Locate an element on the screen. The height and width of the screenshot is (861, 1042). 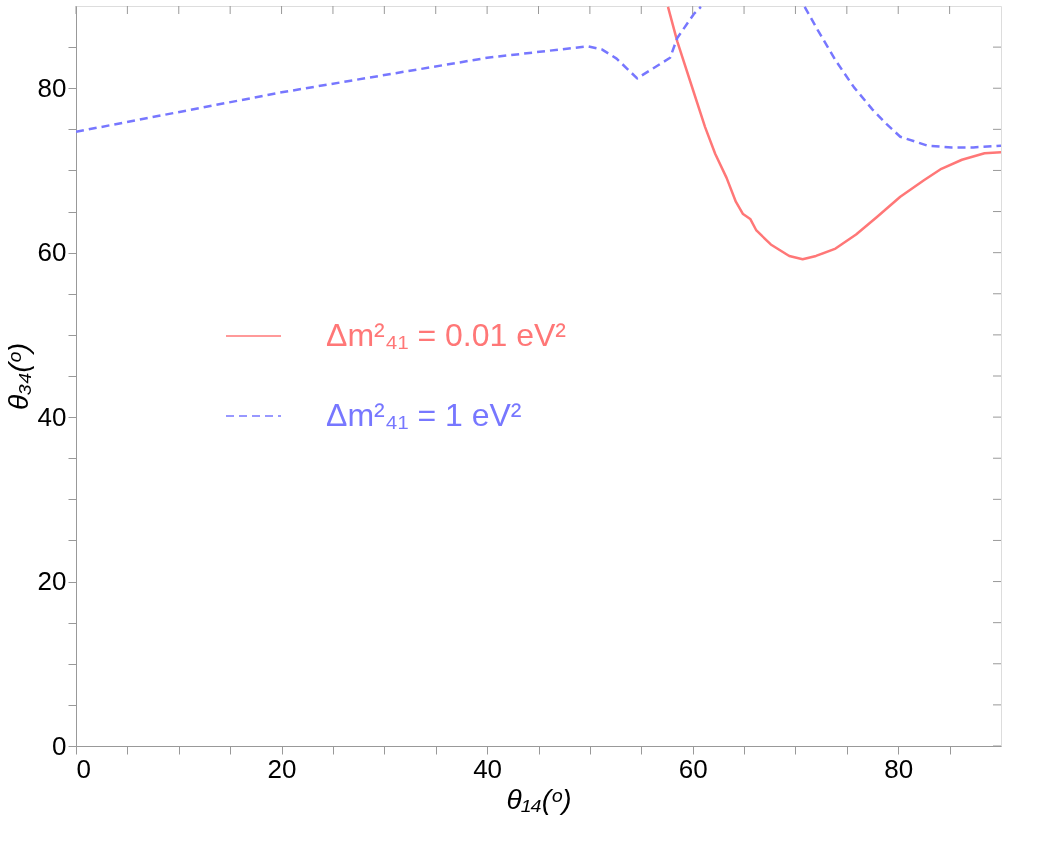
y-tick-label: 40 is located at coordinates (52, 416).